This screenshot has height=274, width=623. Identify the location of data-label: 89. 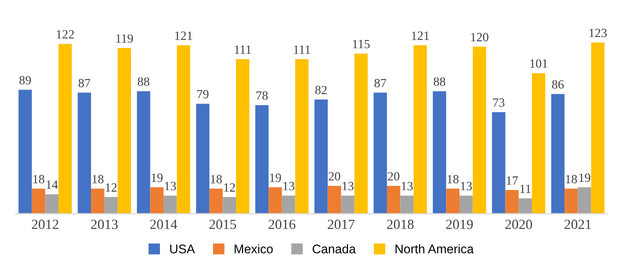
(25, 80).